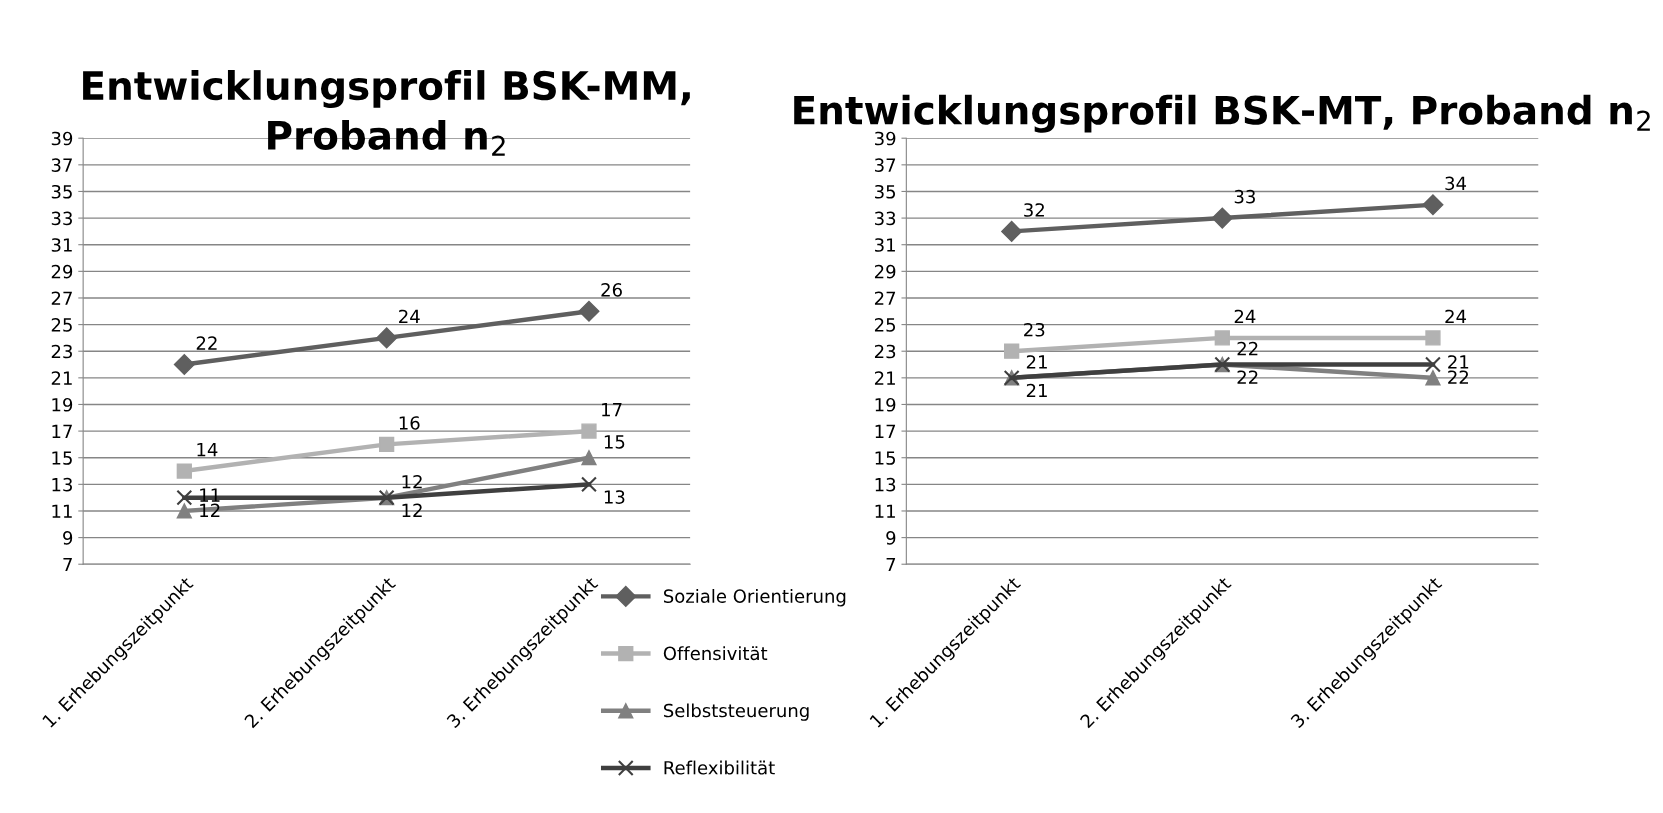 This screenshot has height=813, width=1663. Describe the element at coordinates (719, 767) in the screenshot. I see `legend-label: Reflexibilität` at that location.